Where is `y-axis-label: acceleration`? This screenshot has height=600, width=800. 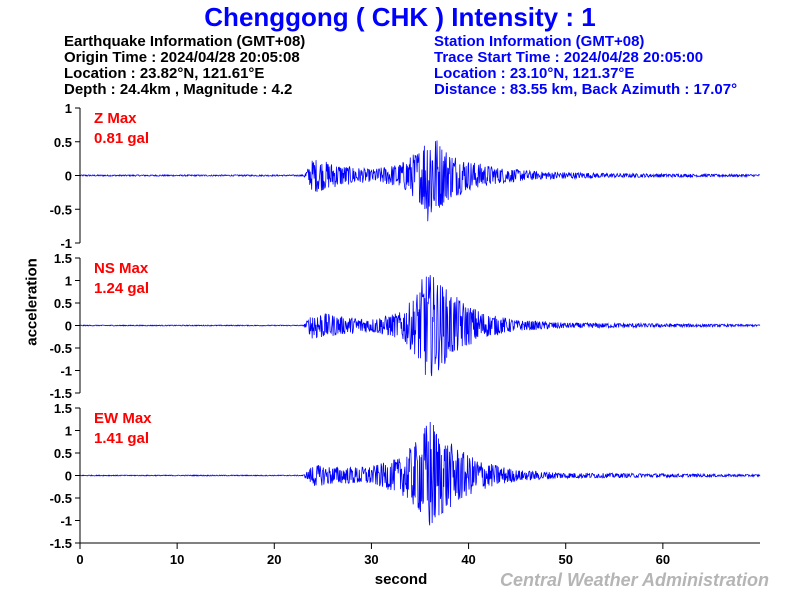 y-axis-label: acceleration is located at coordinates (32, 302).